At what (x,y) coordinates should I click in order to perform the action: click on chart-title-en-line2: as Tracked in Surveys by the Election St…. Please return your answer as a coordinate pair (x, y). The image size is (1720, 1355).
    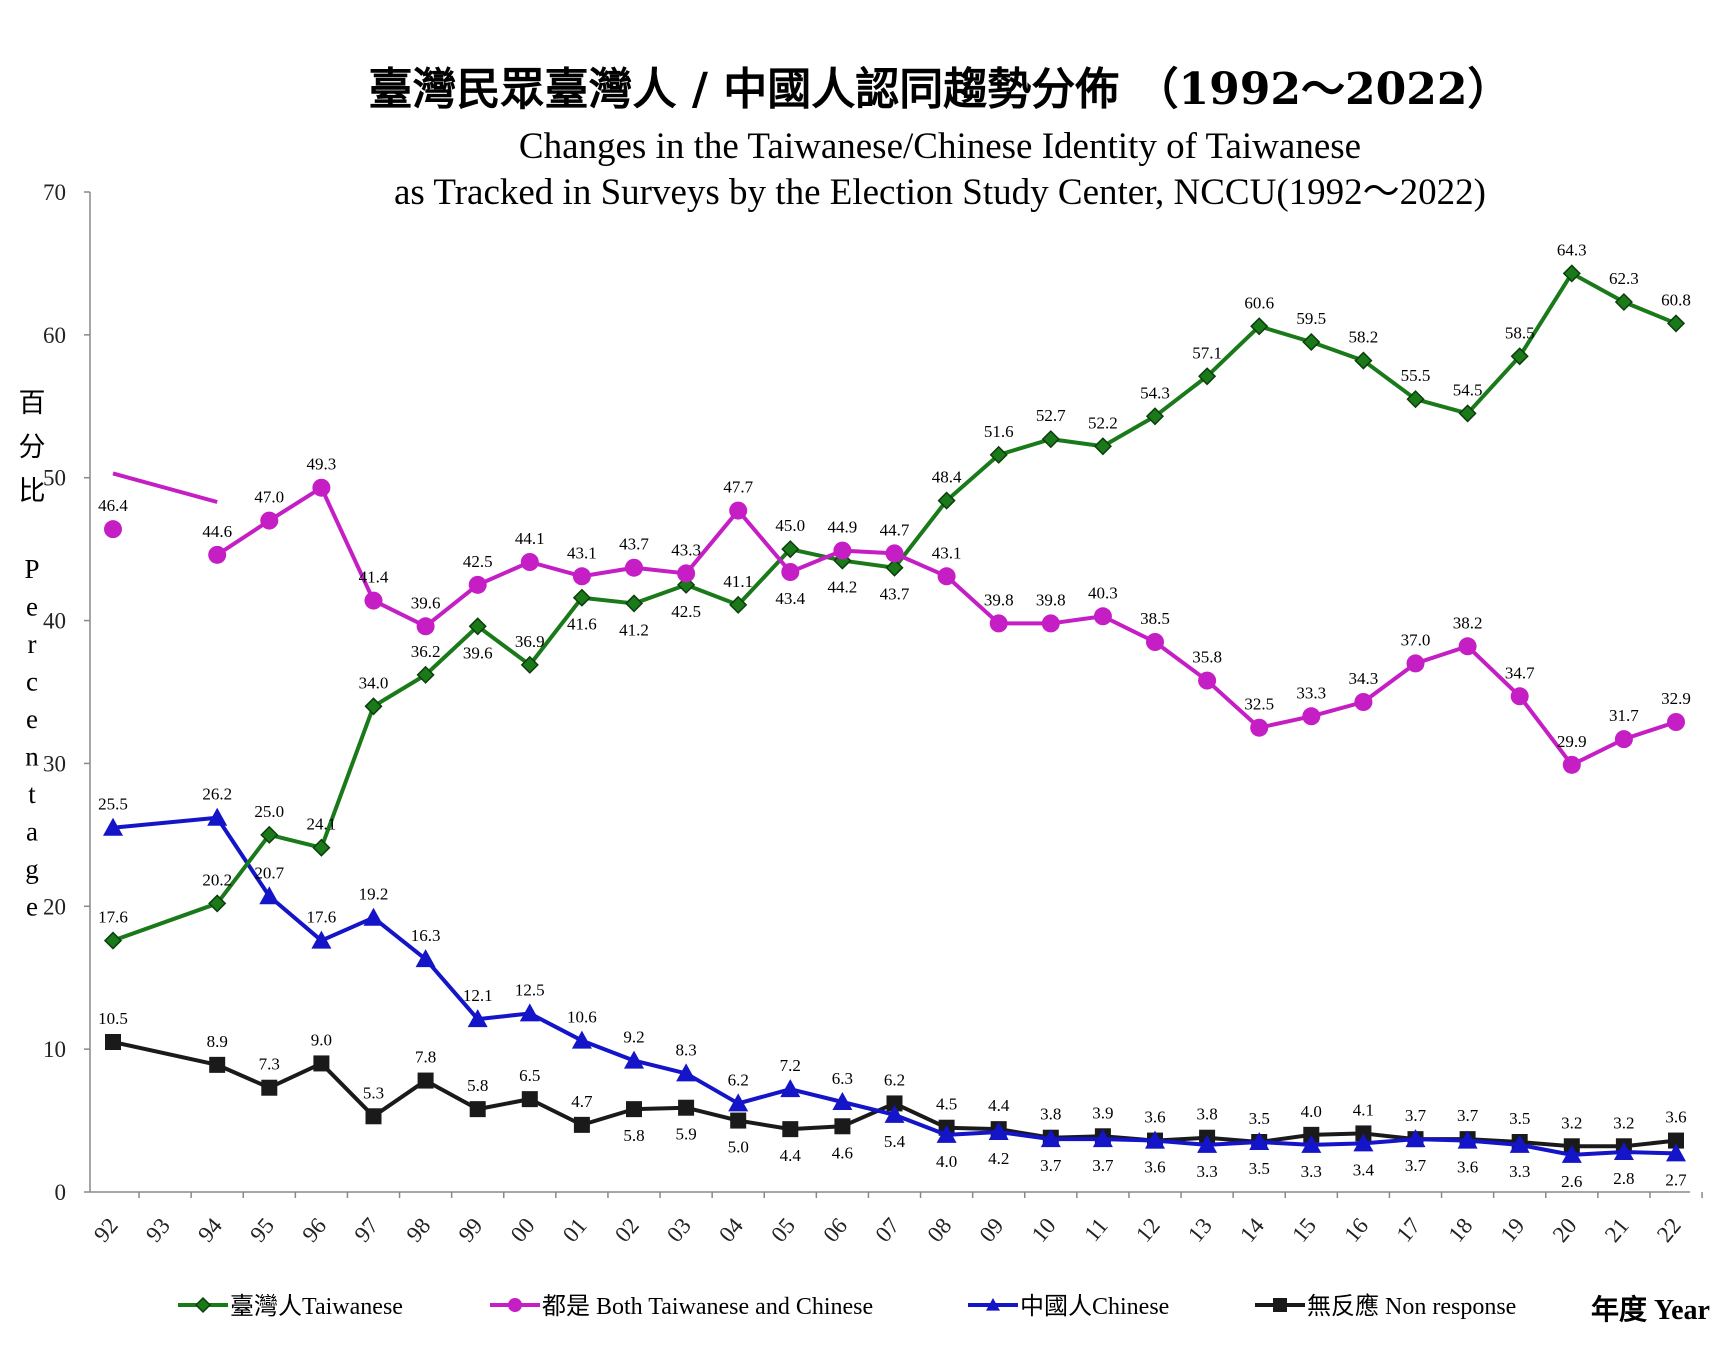
    Looking at the image, I should click on (940, 192).